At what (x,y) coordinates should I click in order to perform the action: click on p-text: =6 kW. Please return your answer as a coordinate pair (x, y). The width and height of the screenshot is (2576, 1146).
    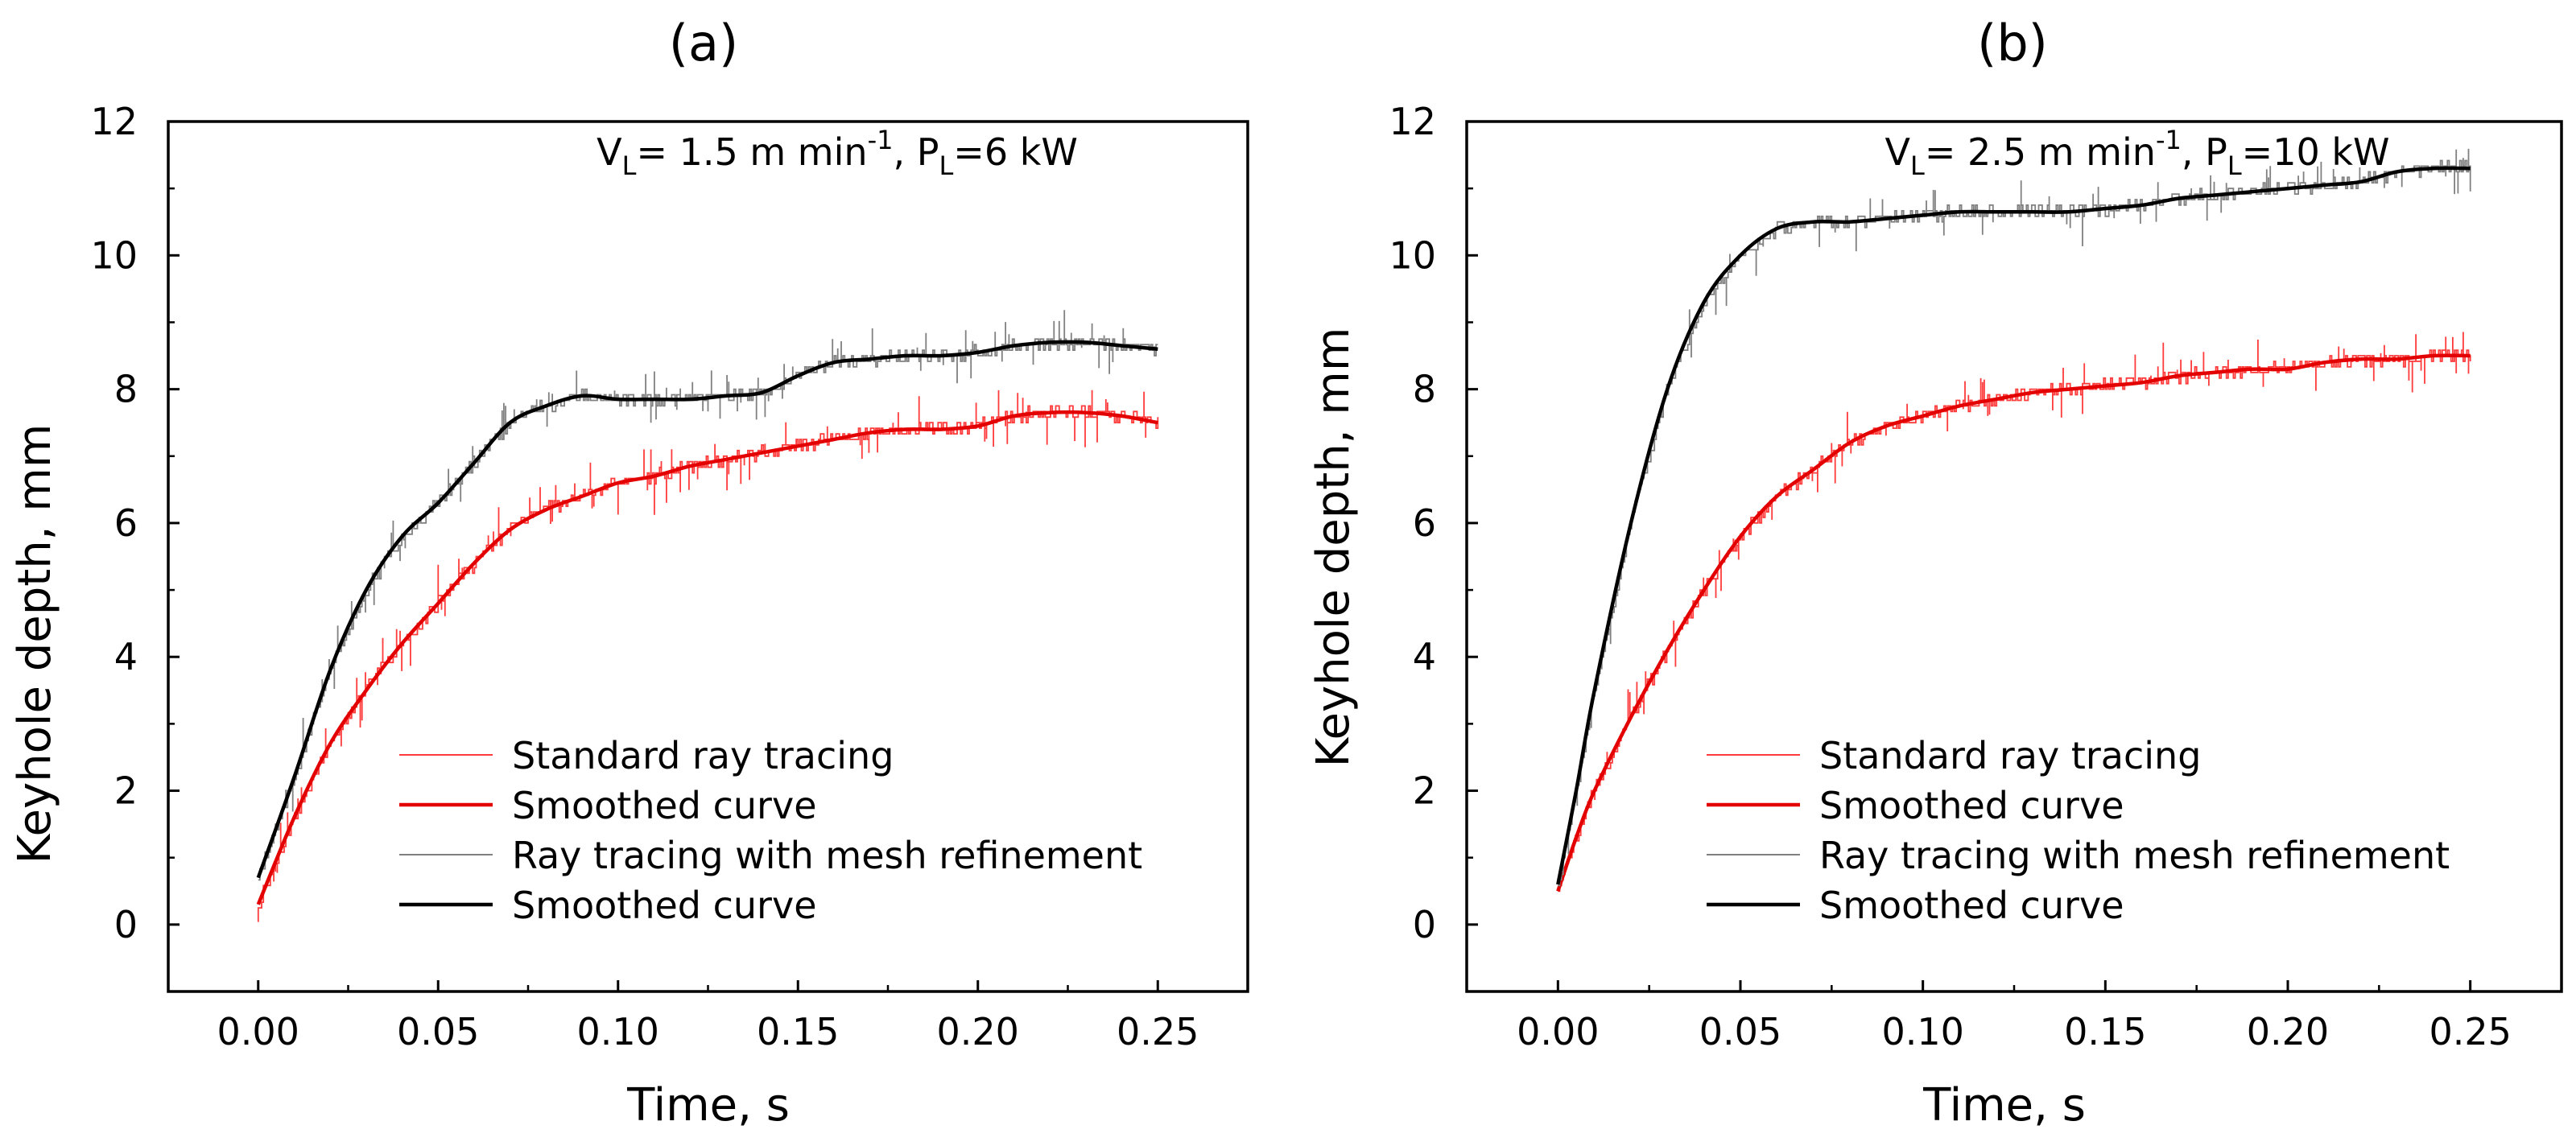
    Looking at the image, I should click on (1015, 152).